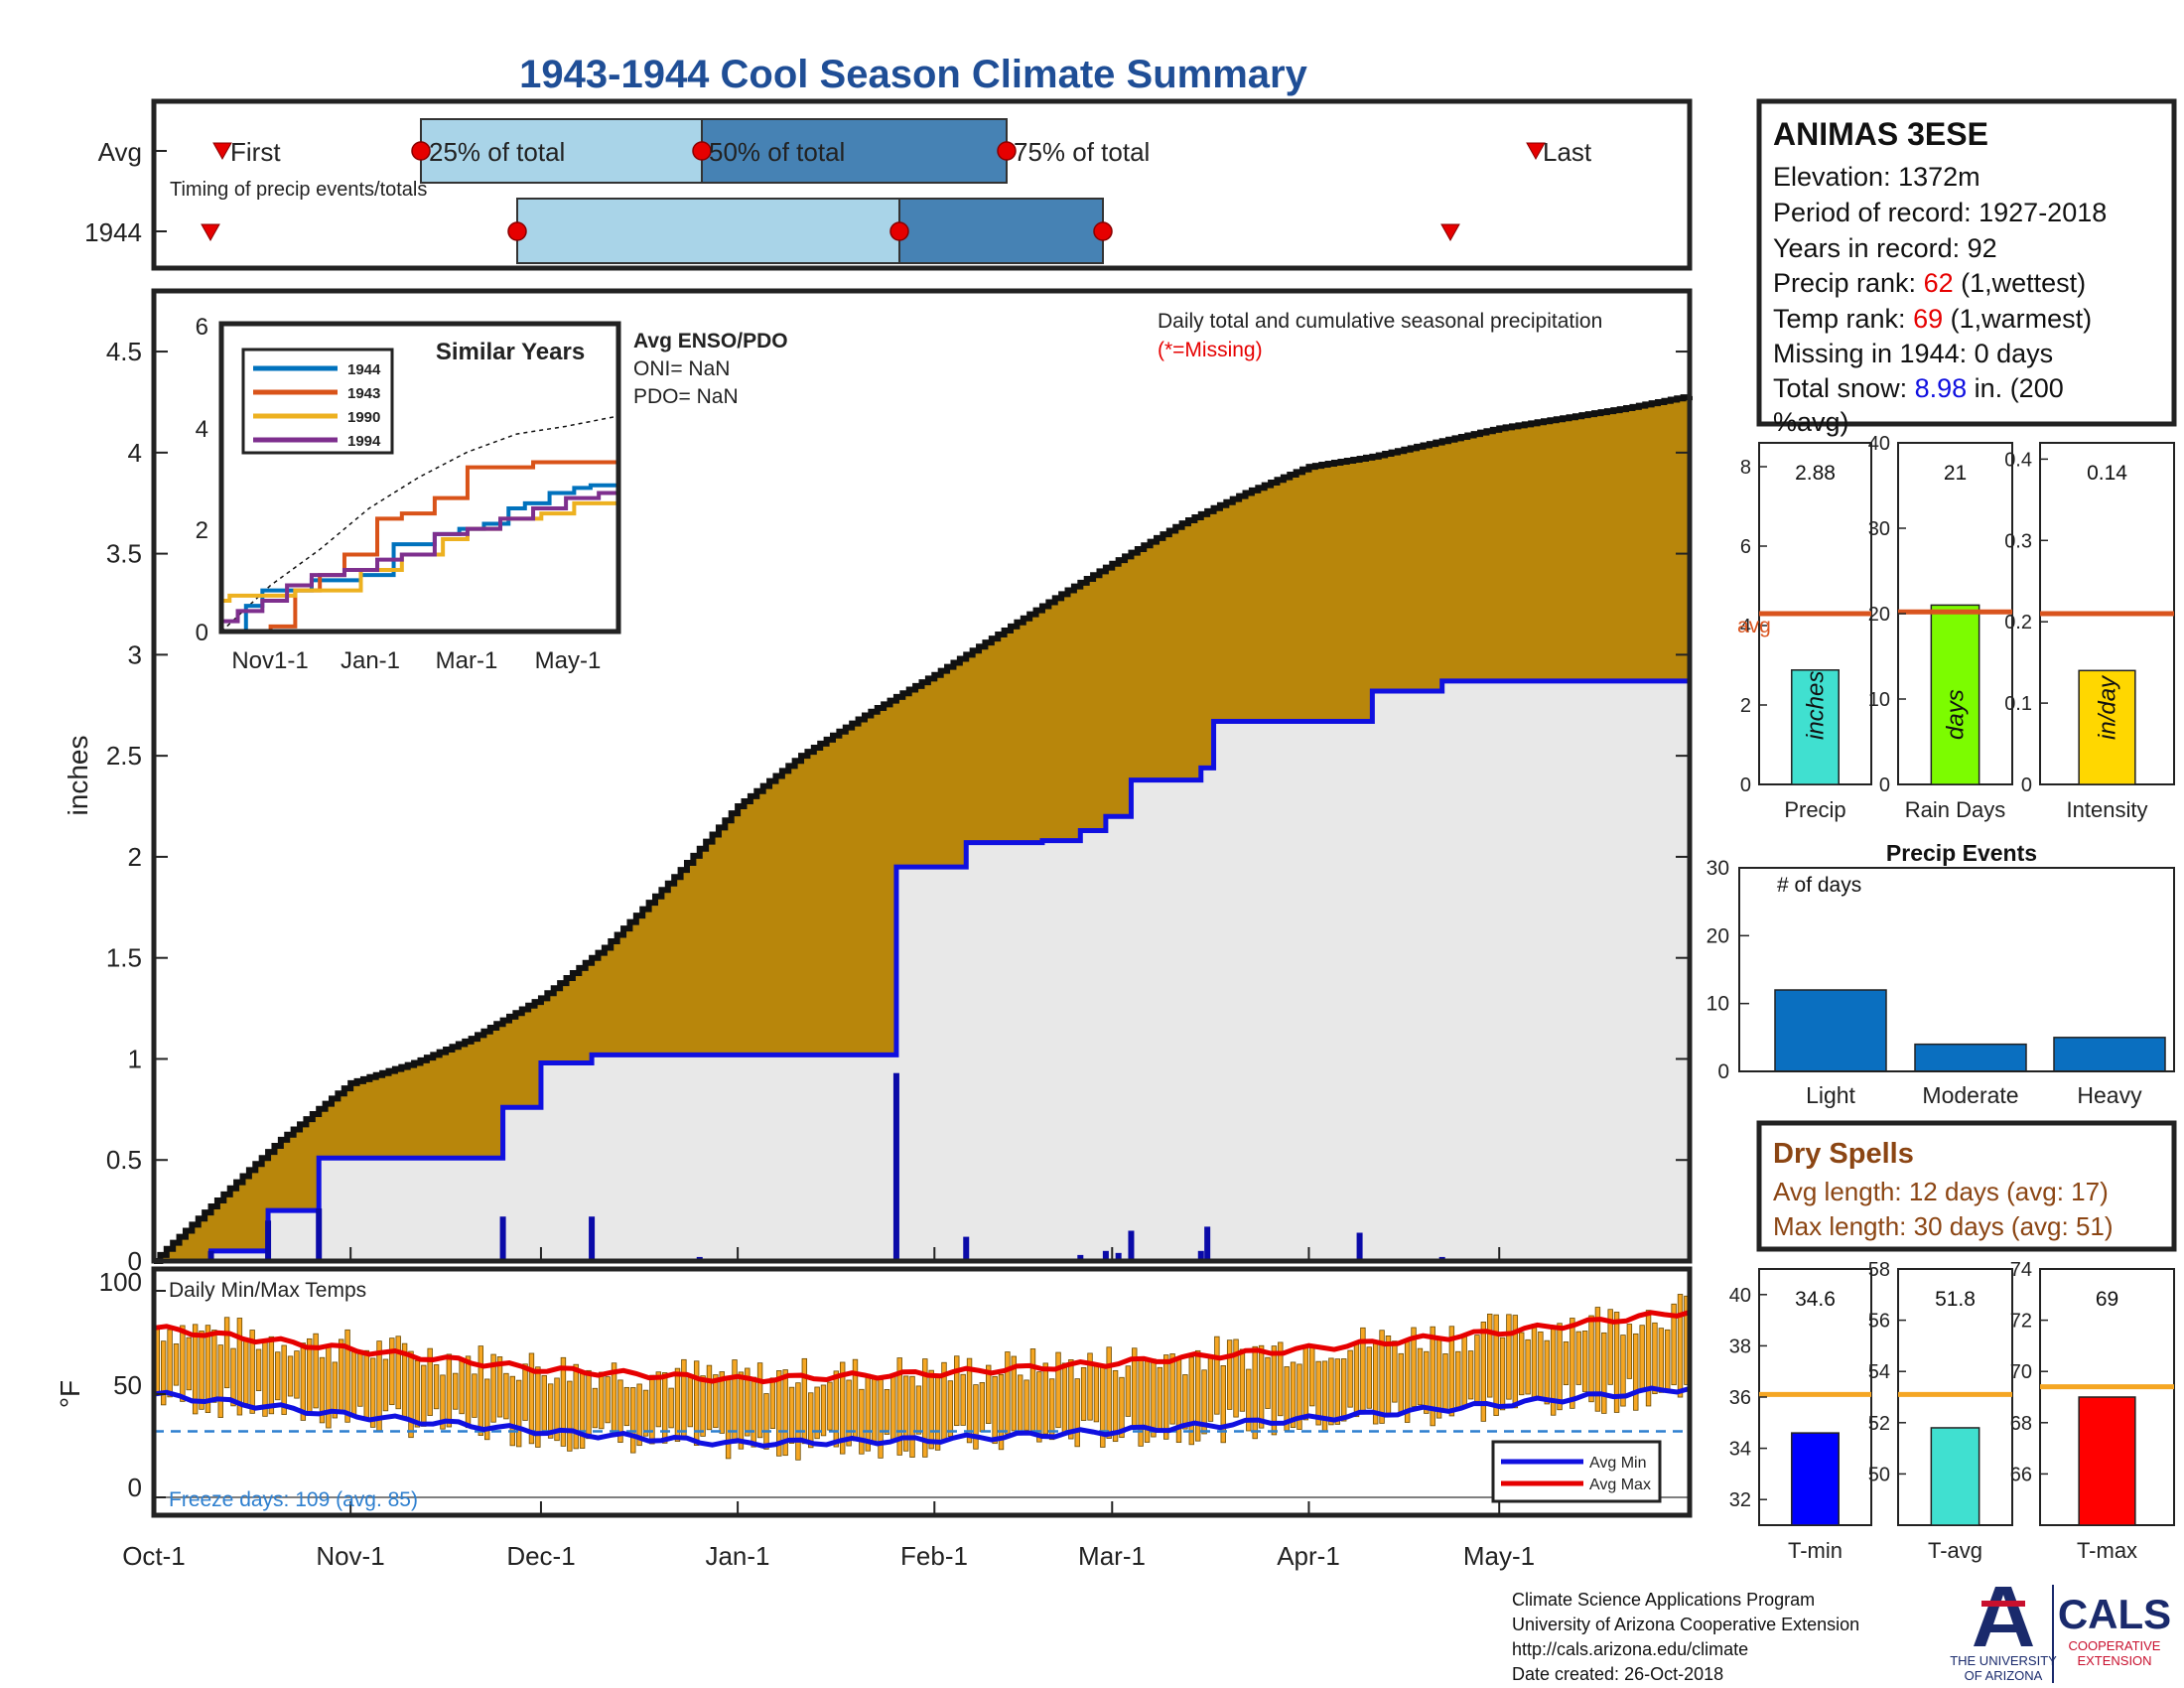 The height and width of the screenshot is (1688, 2184). Describe the element at coordinates (364, 441) in the screenshot. I see `similar-legend-label-1994: 1994` at that location.